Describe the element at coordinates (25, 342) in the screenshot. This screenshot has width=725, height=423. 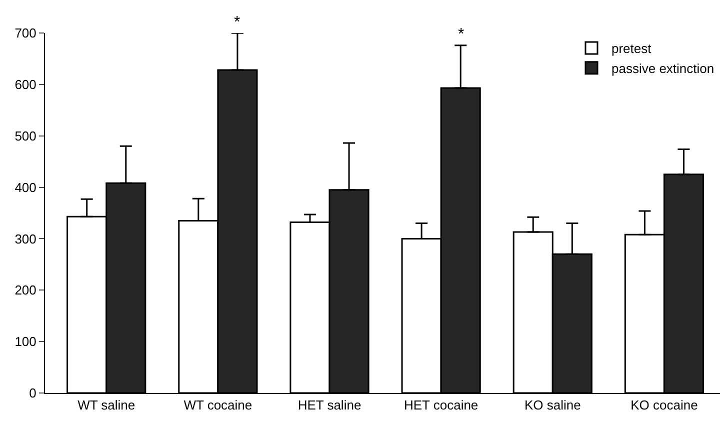
I see `y-tick-label: 100` at that location.